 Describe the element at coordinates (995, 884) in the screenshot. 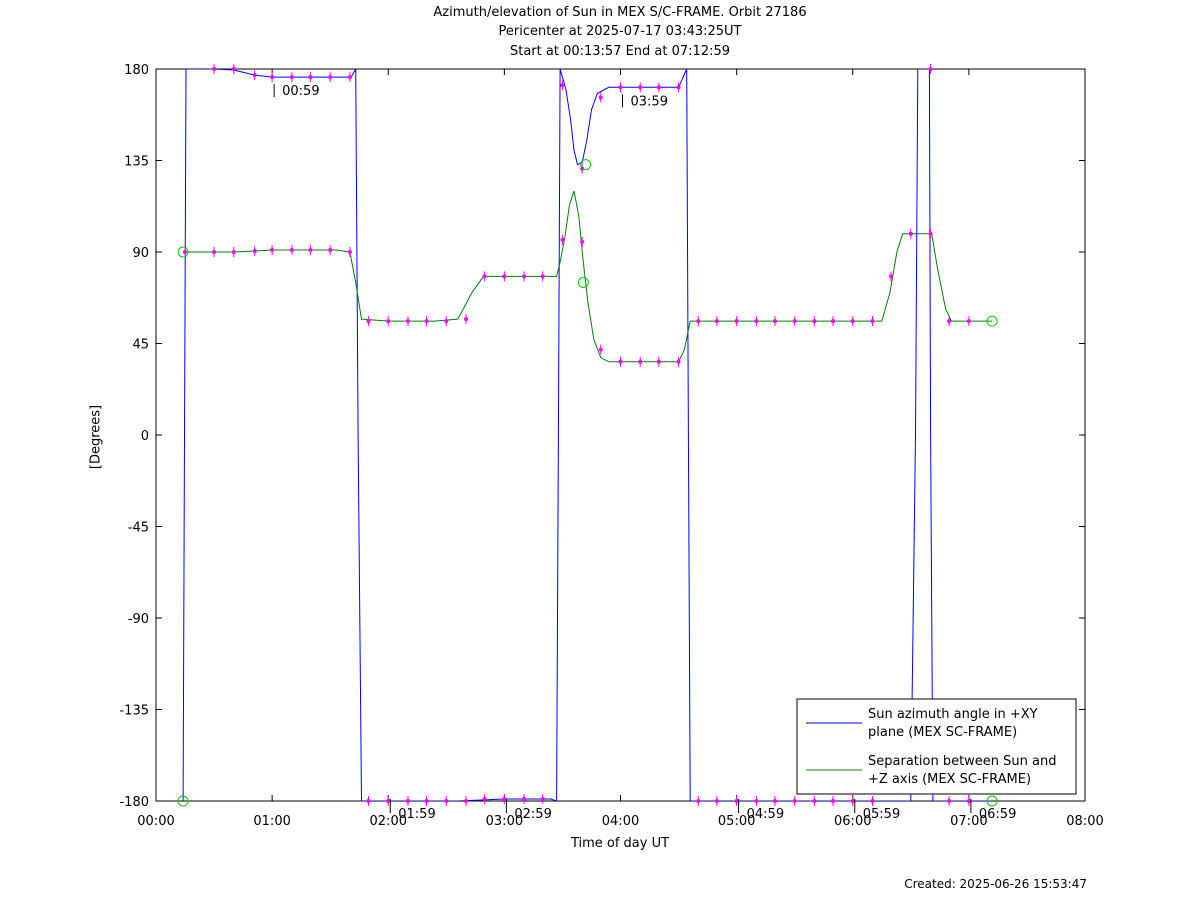

I see `created-timestamp: Created: 2025-06-26 15:53:47` at that location.